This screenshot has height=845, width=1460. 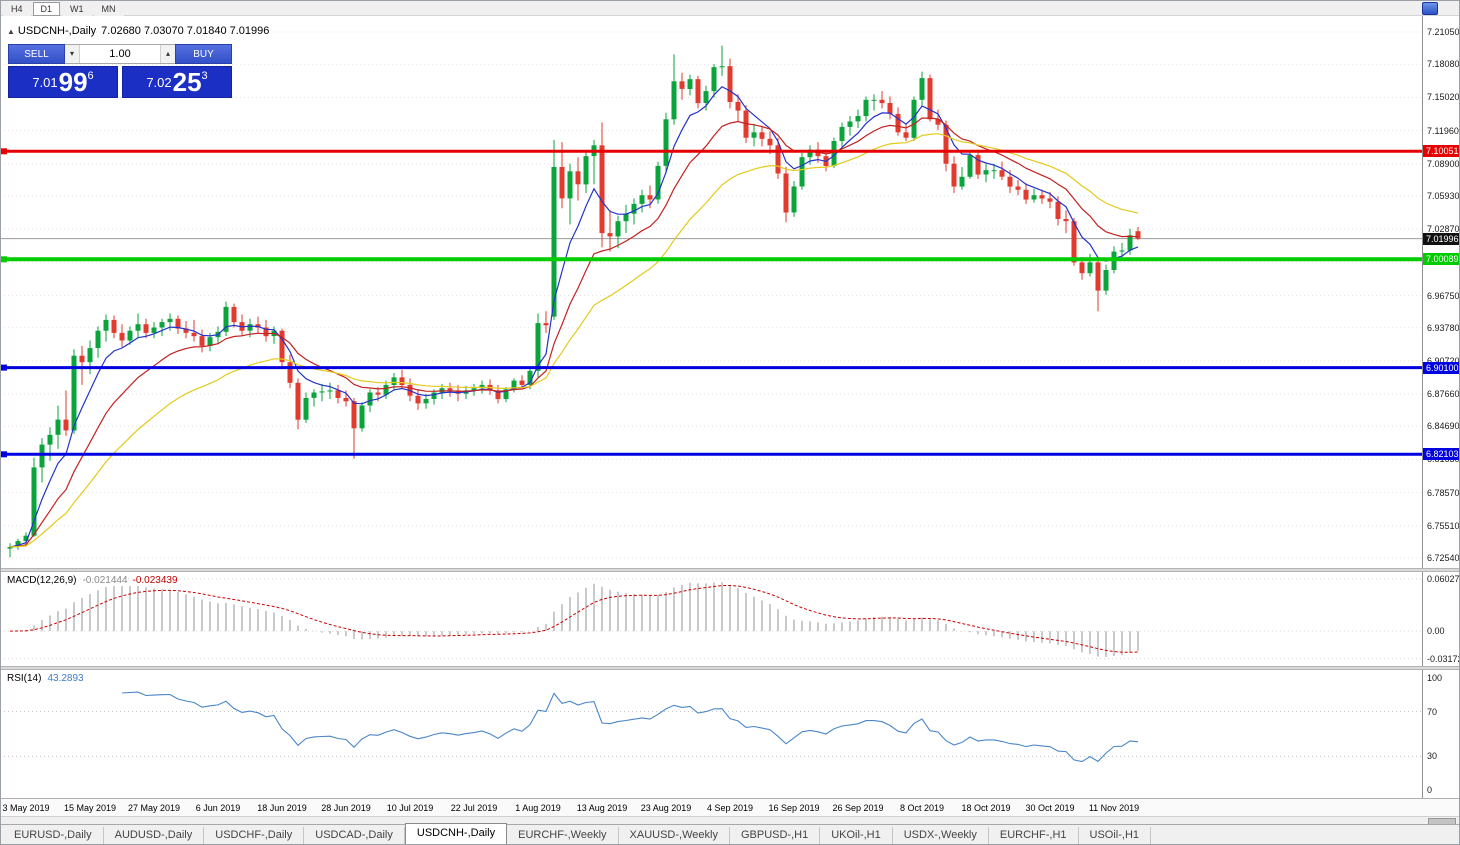 I want to click on sell-price-display: 7.01 99 6, so click(x=63, y=82).